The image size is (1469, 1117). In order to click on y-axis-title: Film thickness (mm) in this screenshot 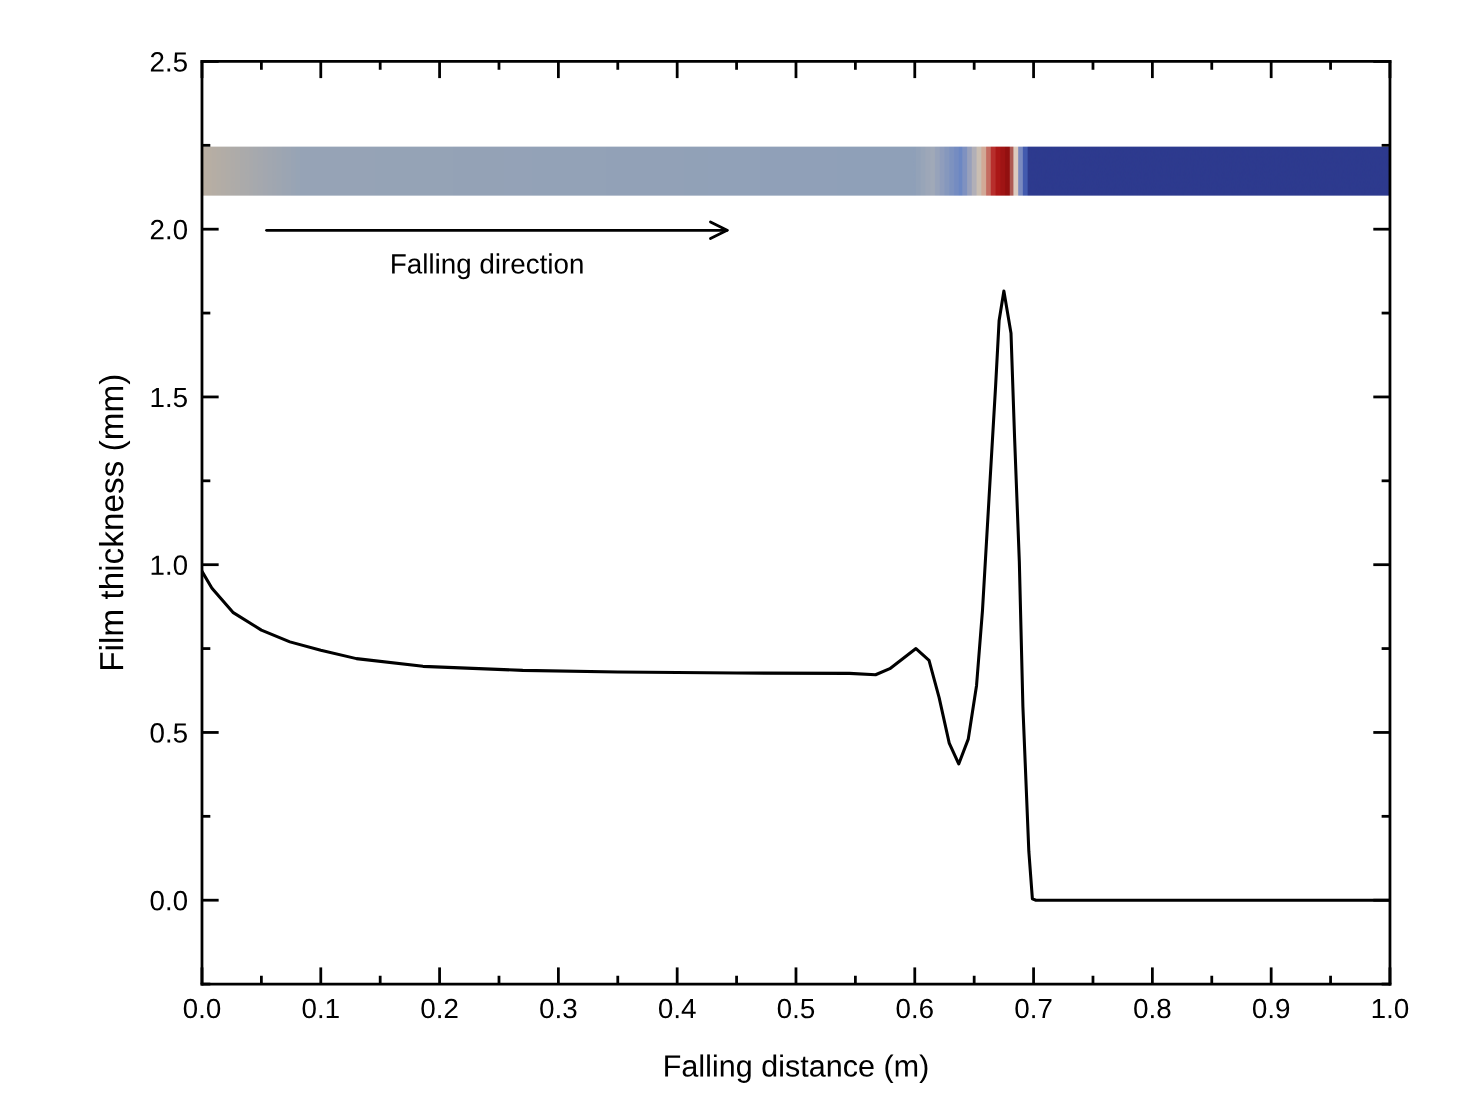, I will do `click(114, 522)`.